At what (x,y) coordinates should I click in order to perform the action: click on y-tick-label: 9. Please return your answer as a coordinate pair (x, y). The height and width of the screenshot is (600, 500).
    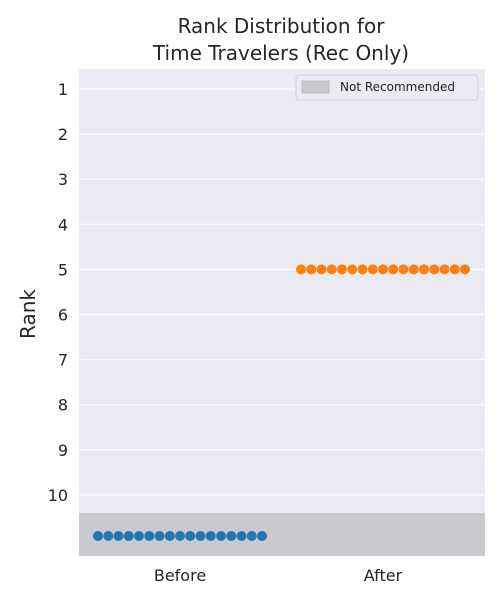
    Looking at the image, I should click on (63, 450).